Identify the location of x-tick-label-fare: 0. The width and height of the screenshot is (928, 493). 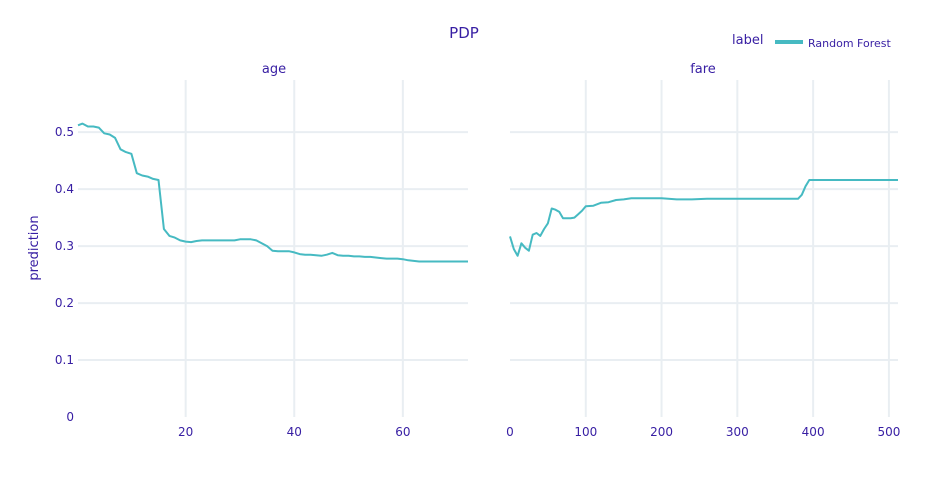
(510, 432).